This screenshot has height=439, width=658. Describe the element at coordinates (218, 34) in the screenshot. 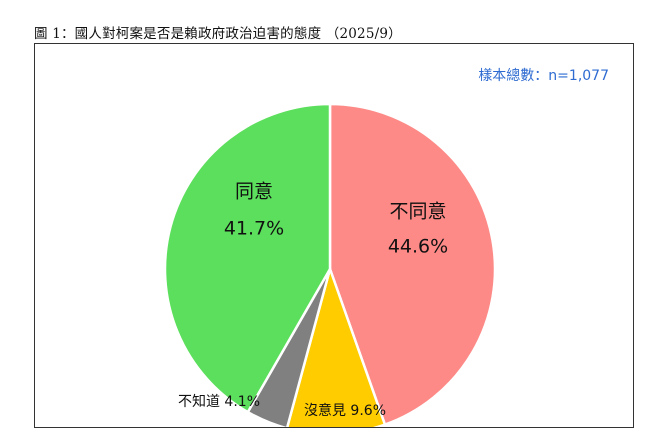

I see `figure-title: 圖 1：國人對柯案是否是賴政府政治迫害的態度 （2025/9）` at that location.